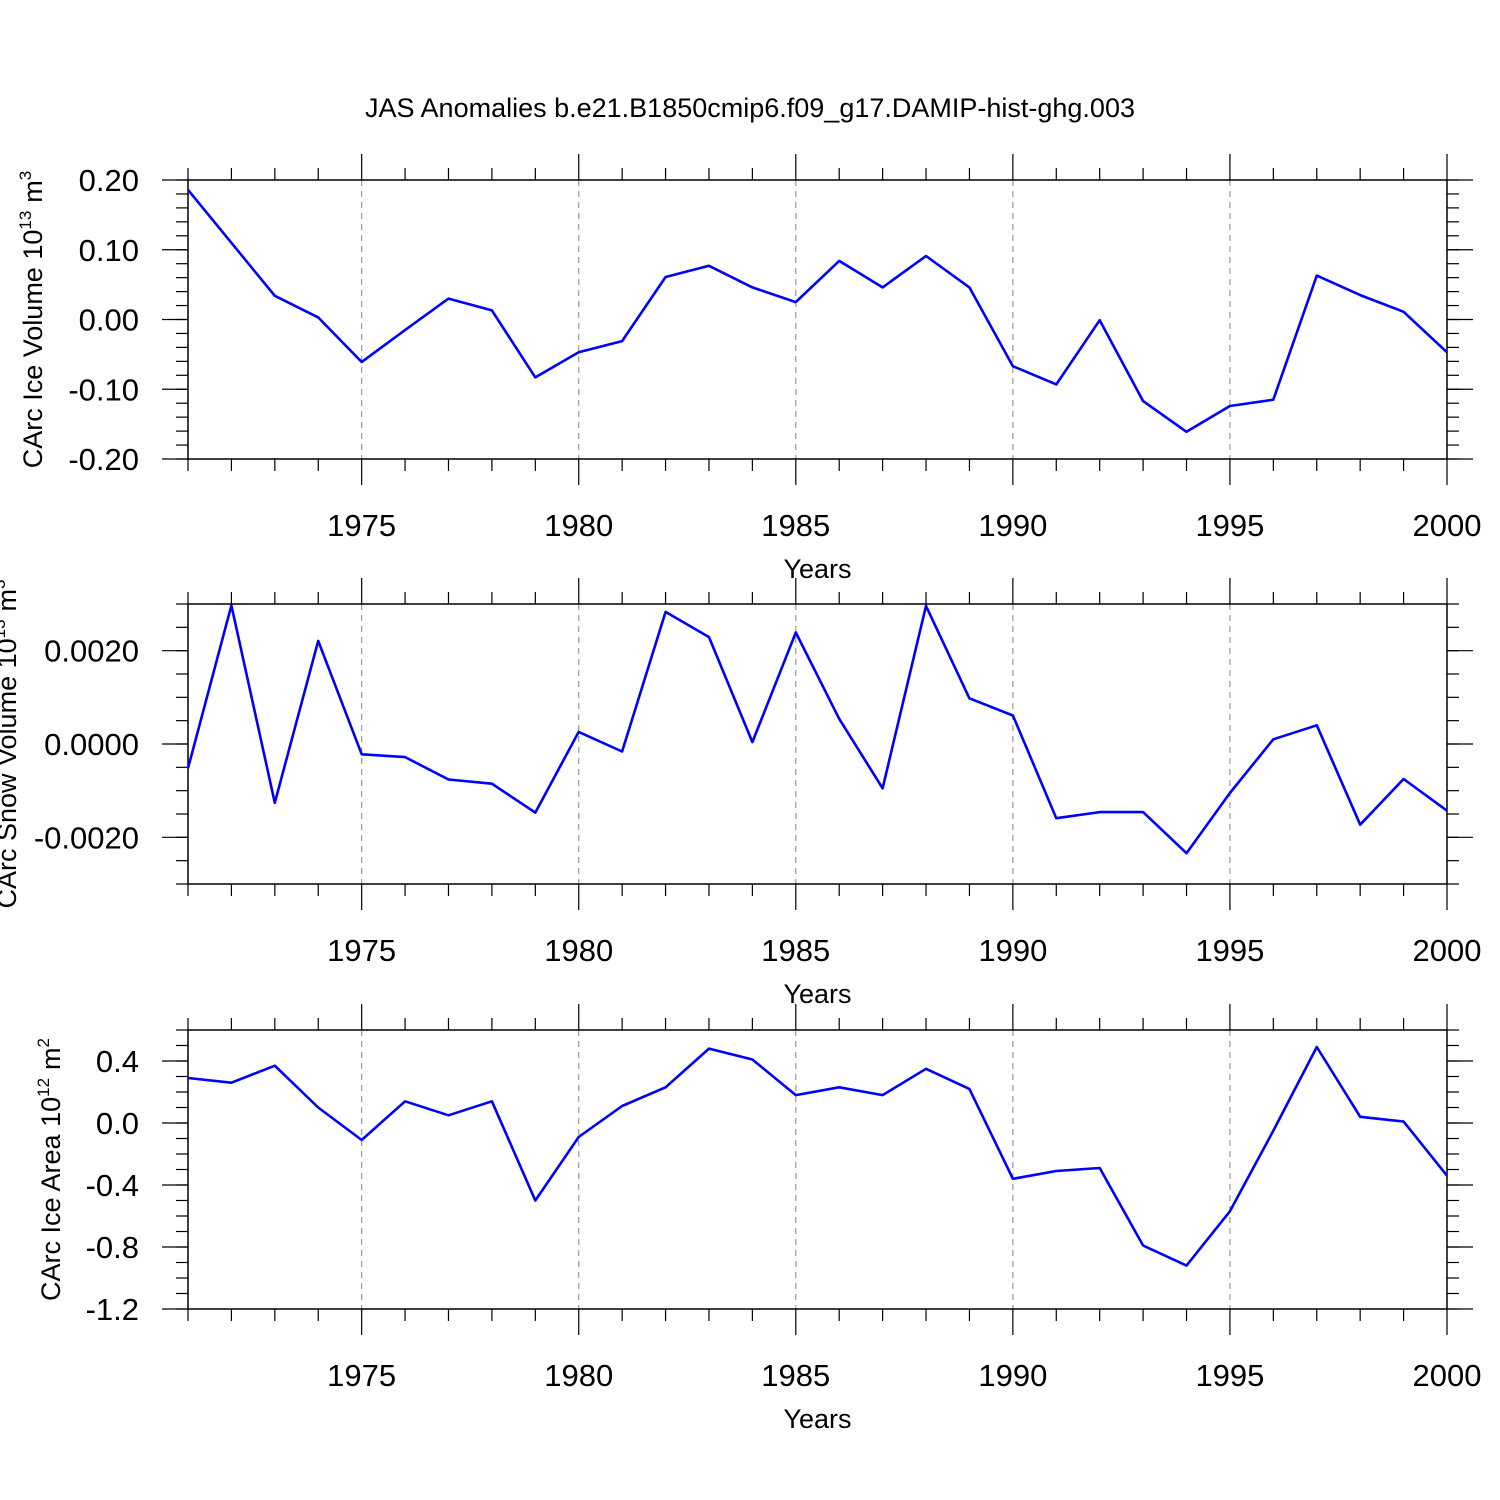 This screenshot has width=1500, height=1500. Describe the element at coordinates (91, 651) in the screenshot. I see `y-tick-label: 0.0020` at that location.